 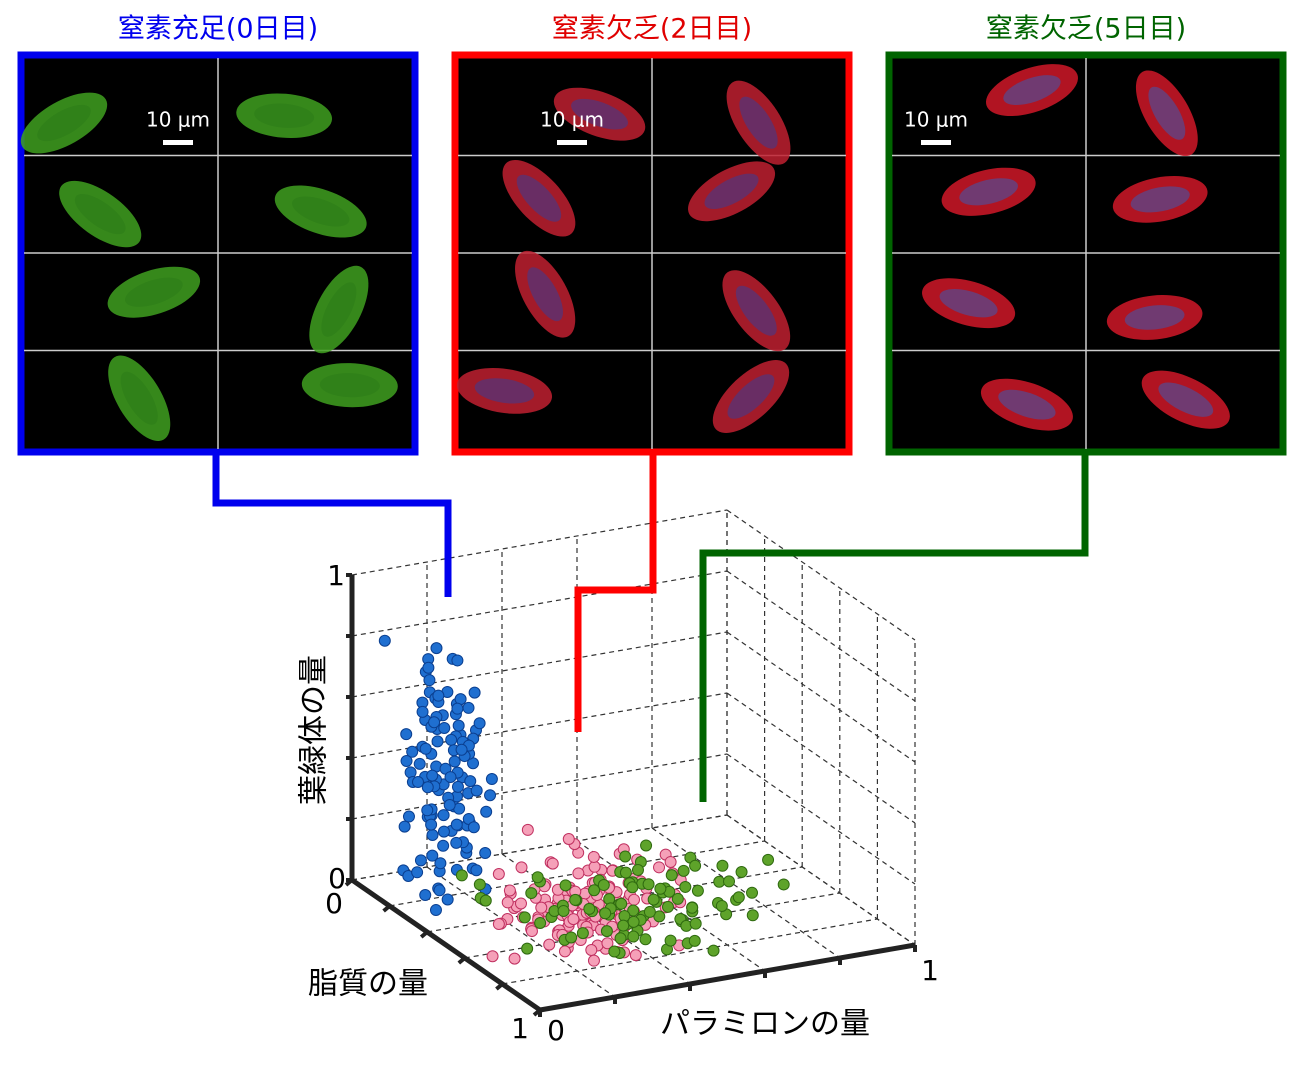 What do you see at coordinates (334, 903) in the screenshot?
I see `y-tick-label: 0` at bounding box center [334, 903].